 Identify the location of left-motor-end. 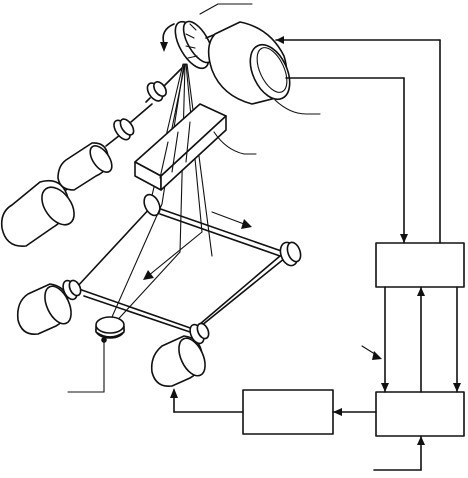
(58, 305).